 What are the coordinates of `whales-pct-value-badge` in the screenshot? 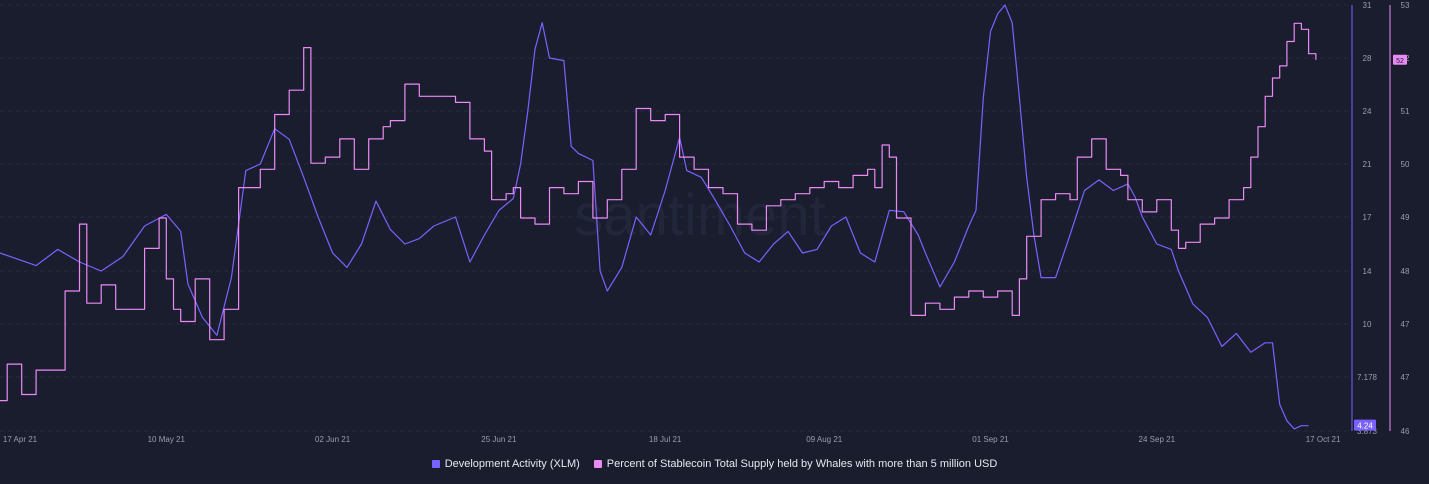 It's located at (1400, 59).